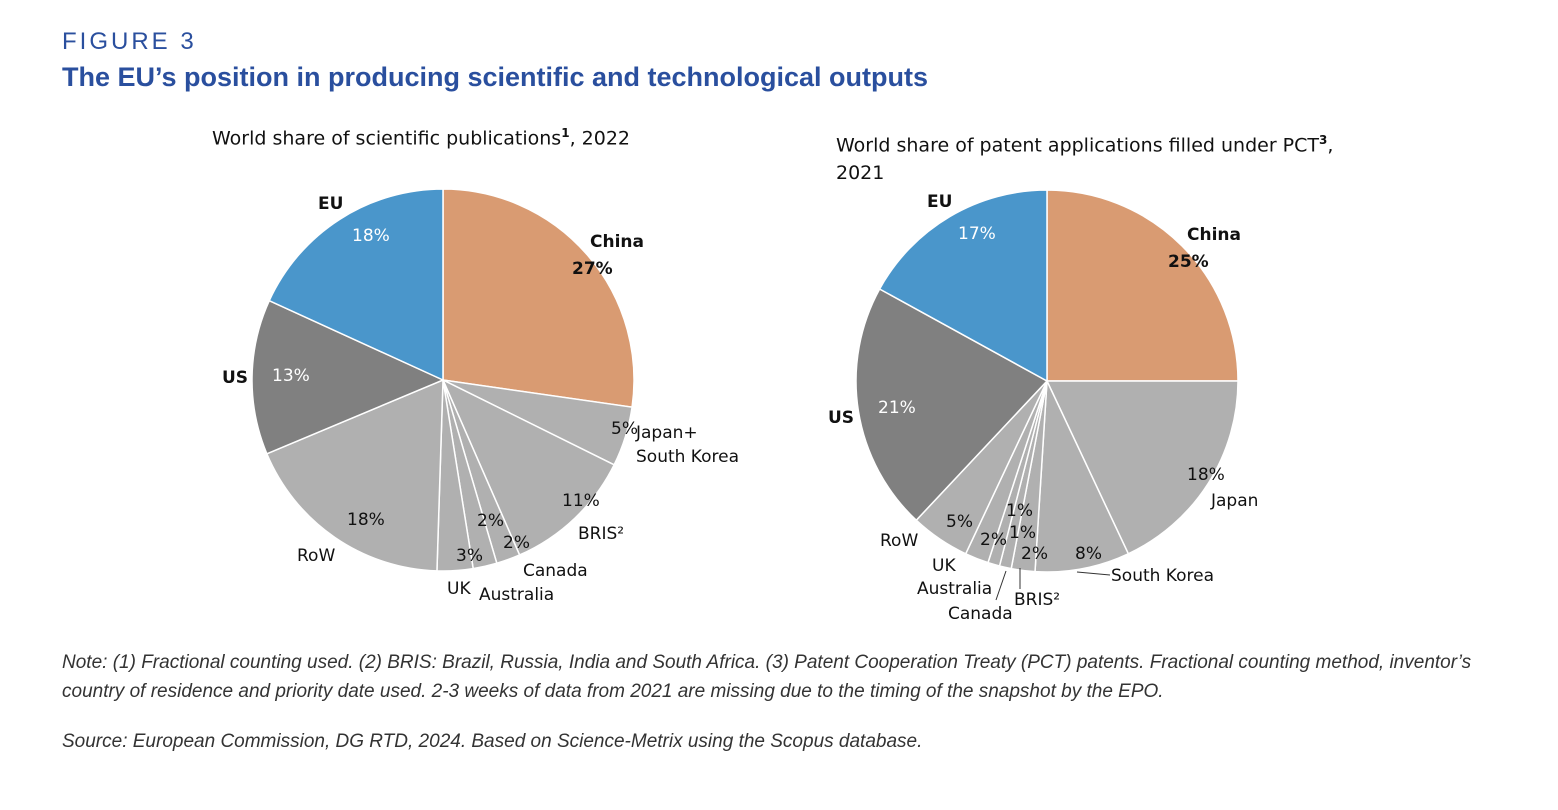  What do you see at coordinates (581, 501) in the screenshot?
I see `value-label-bris: 11%` at bounding box center [581, 501].